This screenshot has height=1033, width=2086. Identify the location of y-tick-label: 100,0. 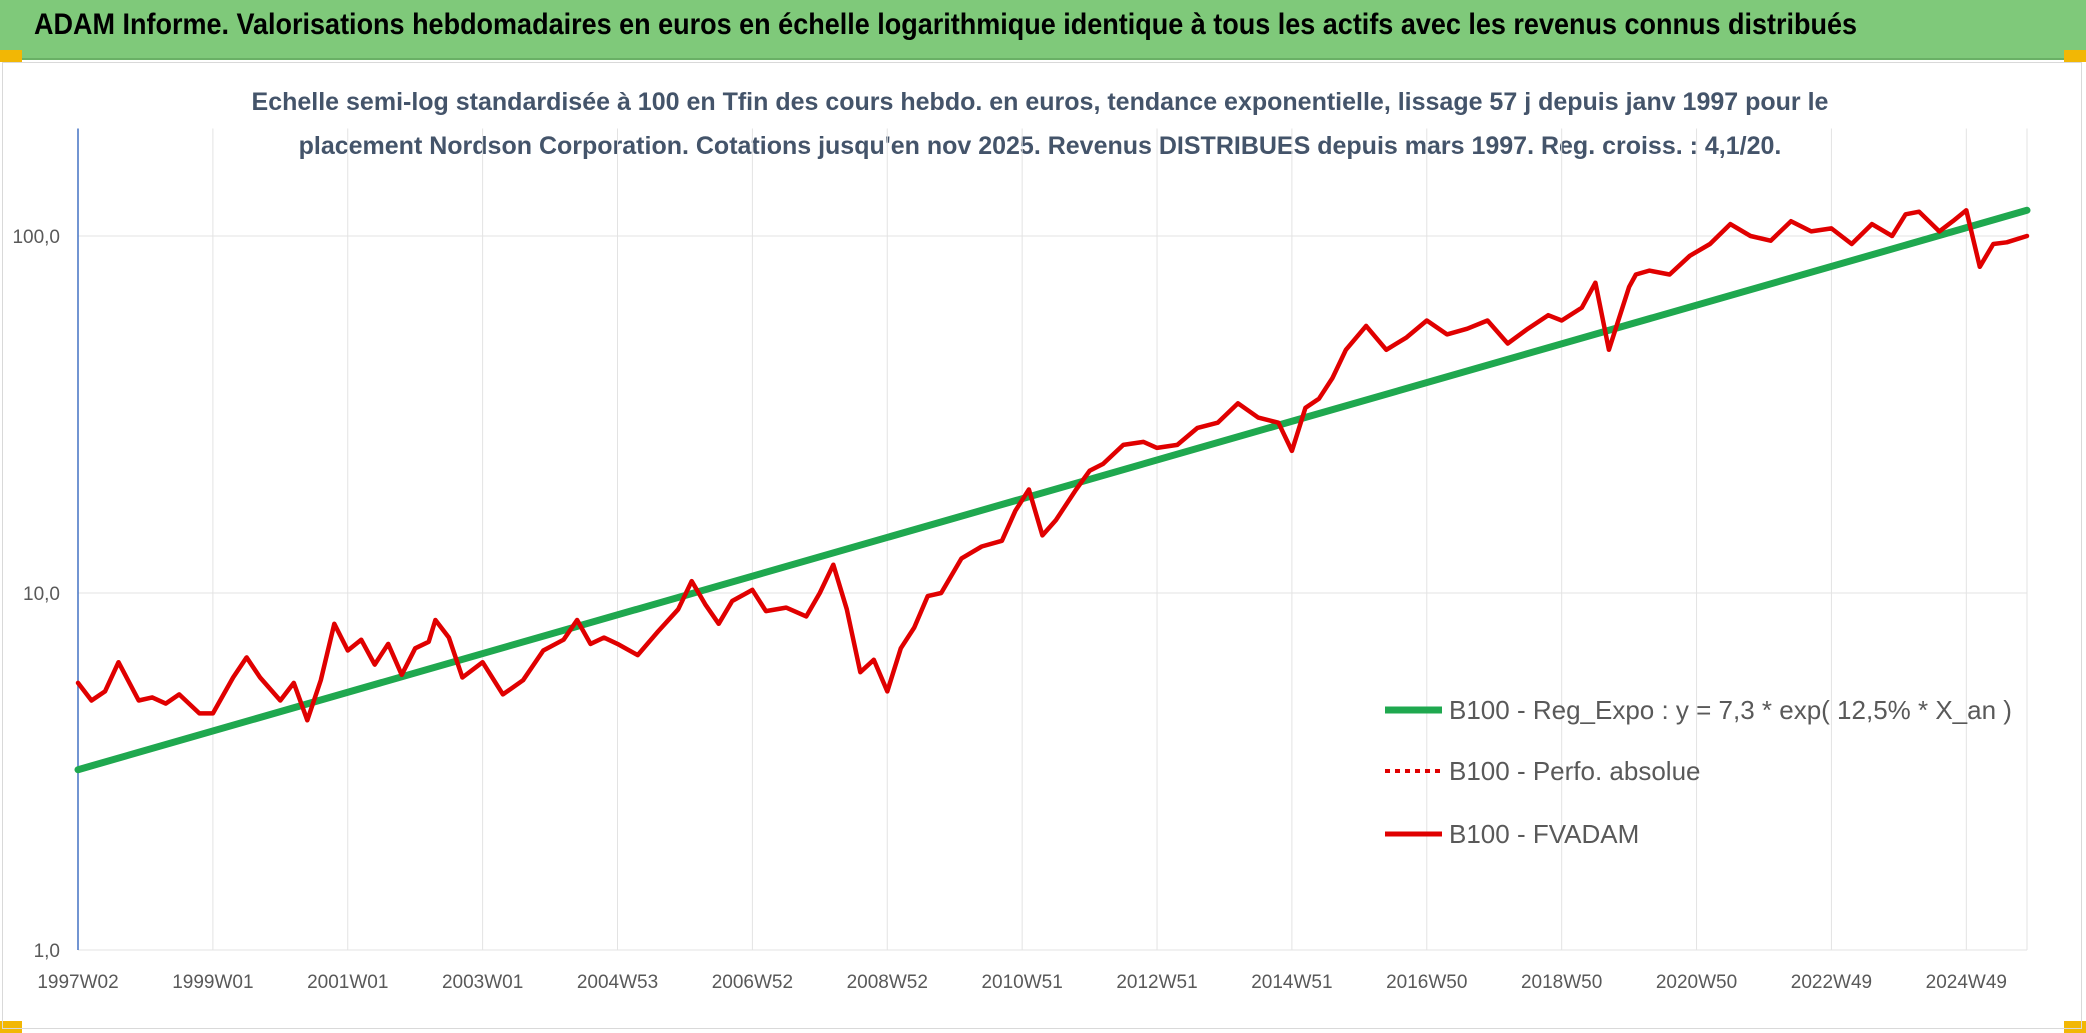
(36, 237).